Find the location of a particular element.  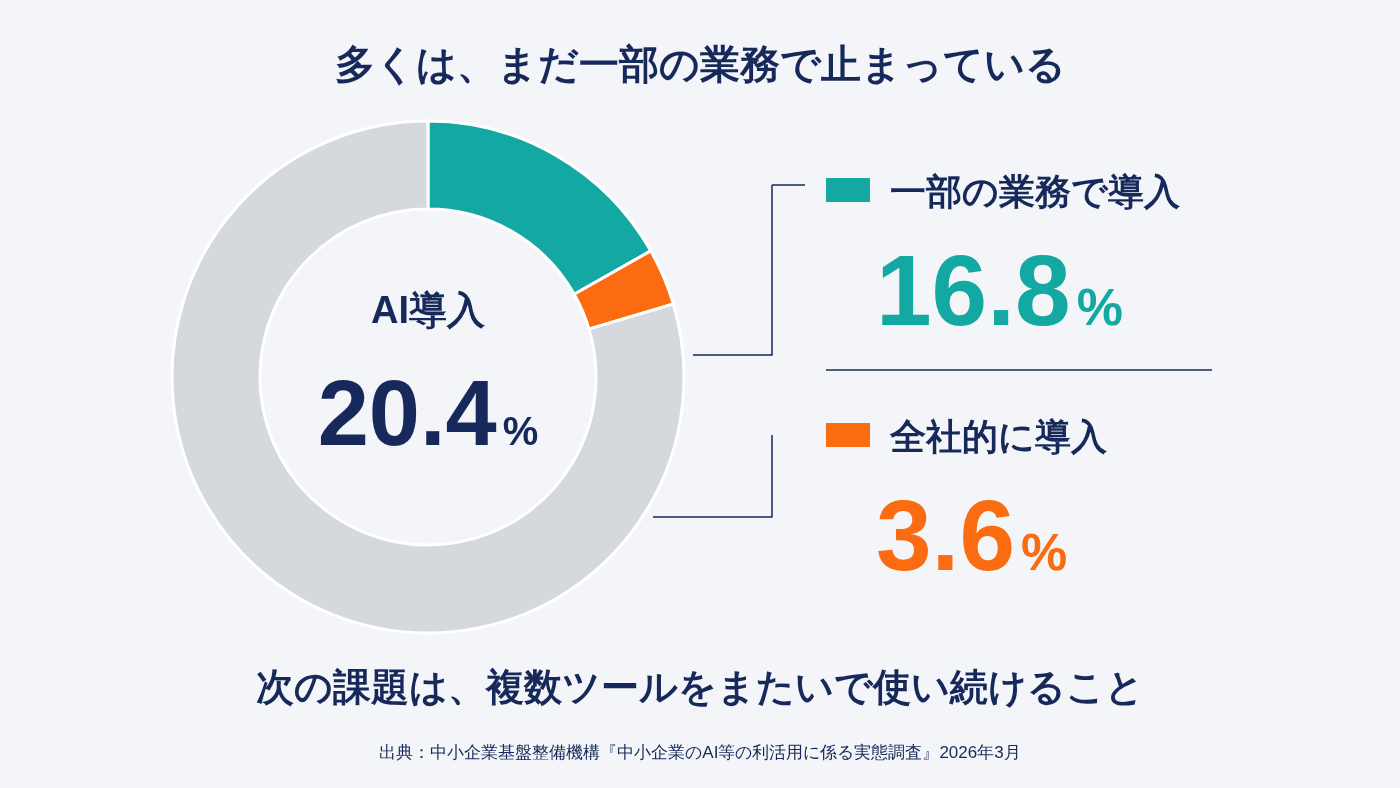

data-label: 16.8% is located at coordinates (999, 290).